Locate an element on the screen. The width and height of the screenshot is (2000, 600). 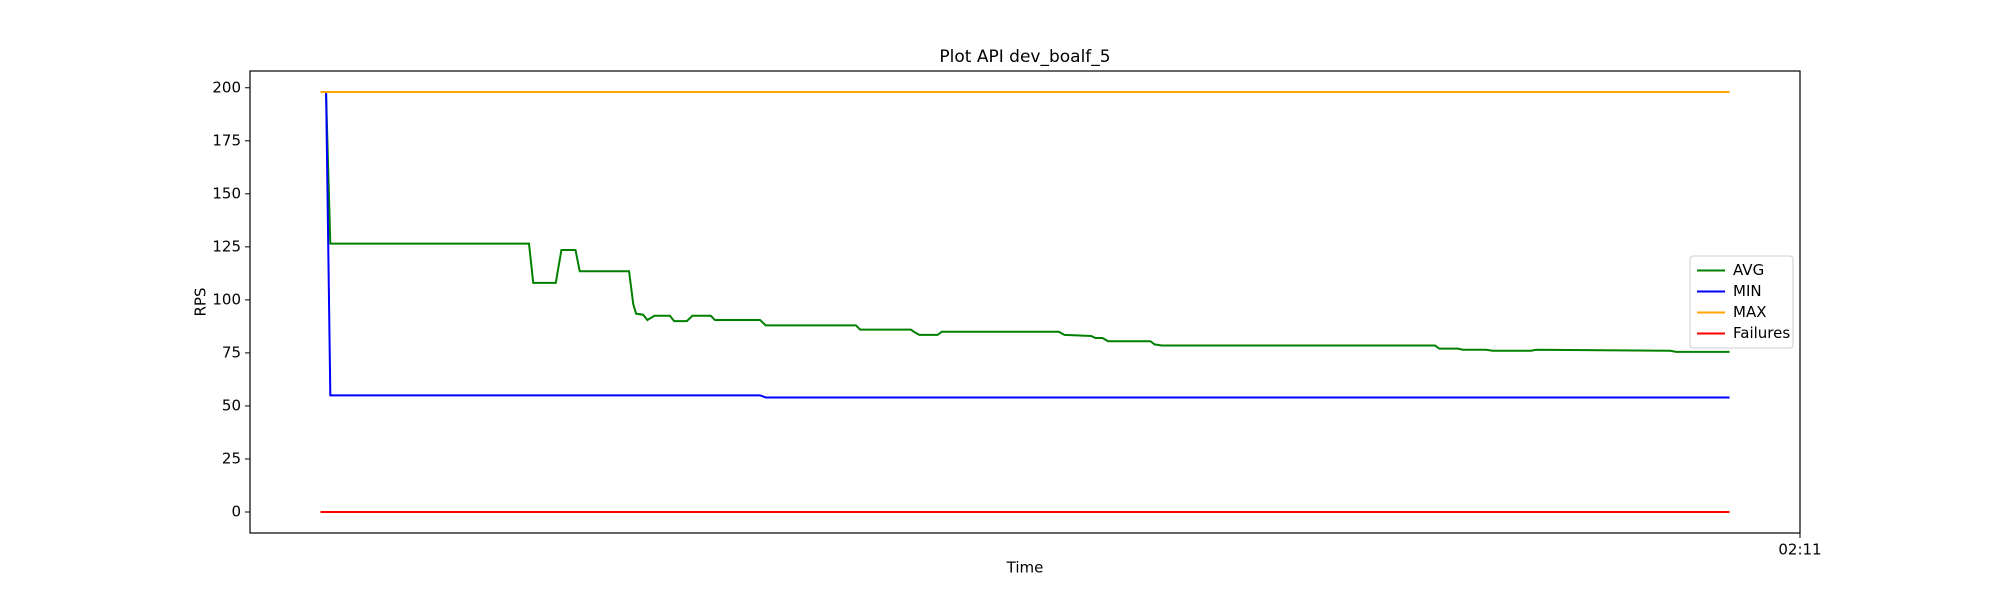
legend-label: MIN is located at coordinates (1747, 291).